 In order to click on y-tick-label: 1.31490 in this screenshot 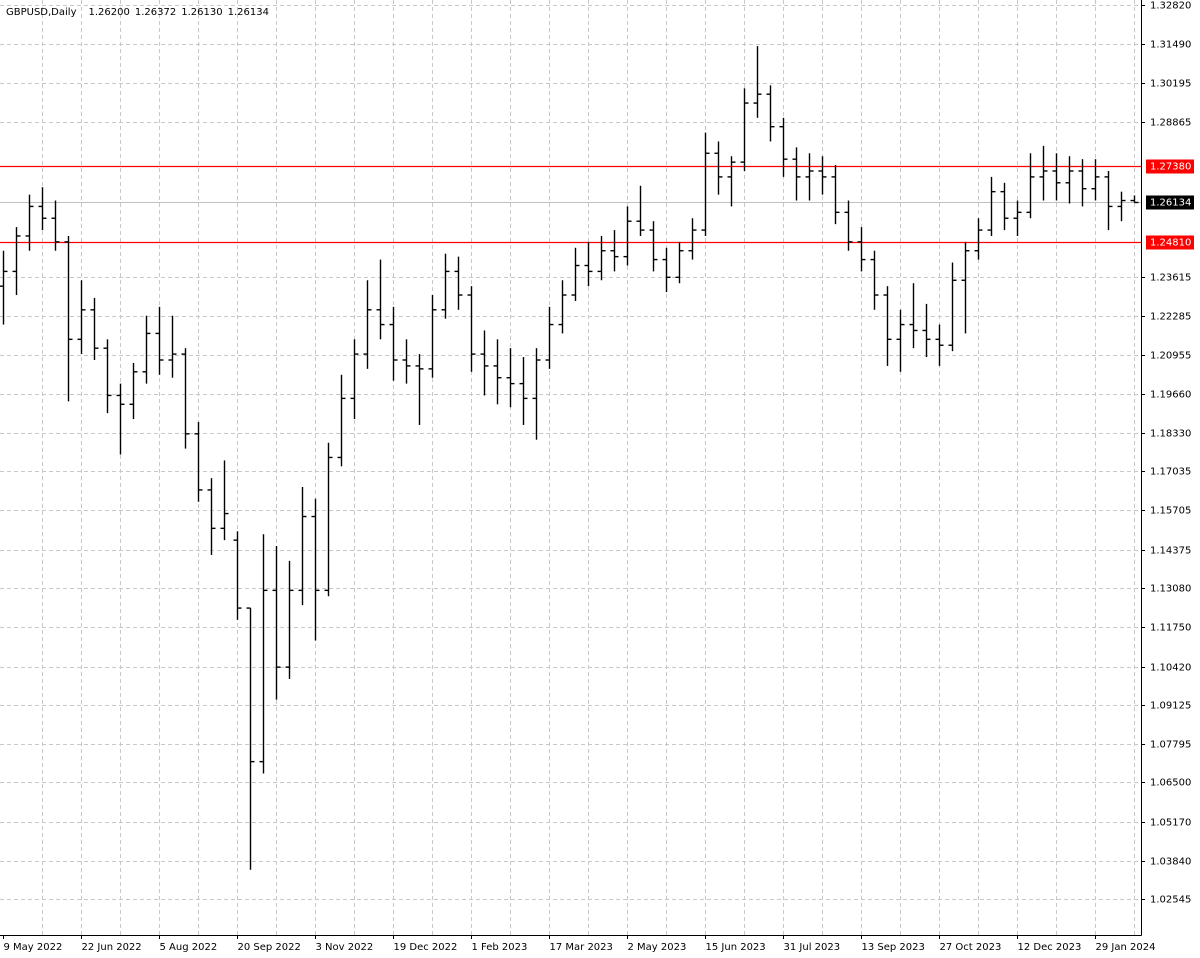, I will do `click(1170, 45)`.